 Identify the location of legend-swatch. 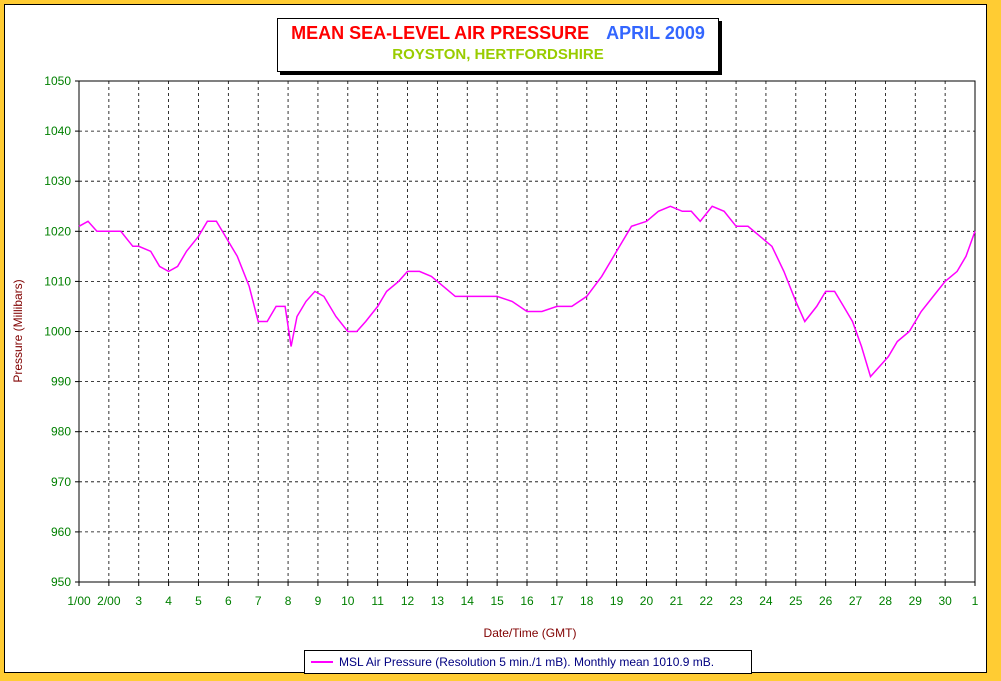
(322, 662).